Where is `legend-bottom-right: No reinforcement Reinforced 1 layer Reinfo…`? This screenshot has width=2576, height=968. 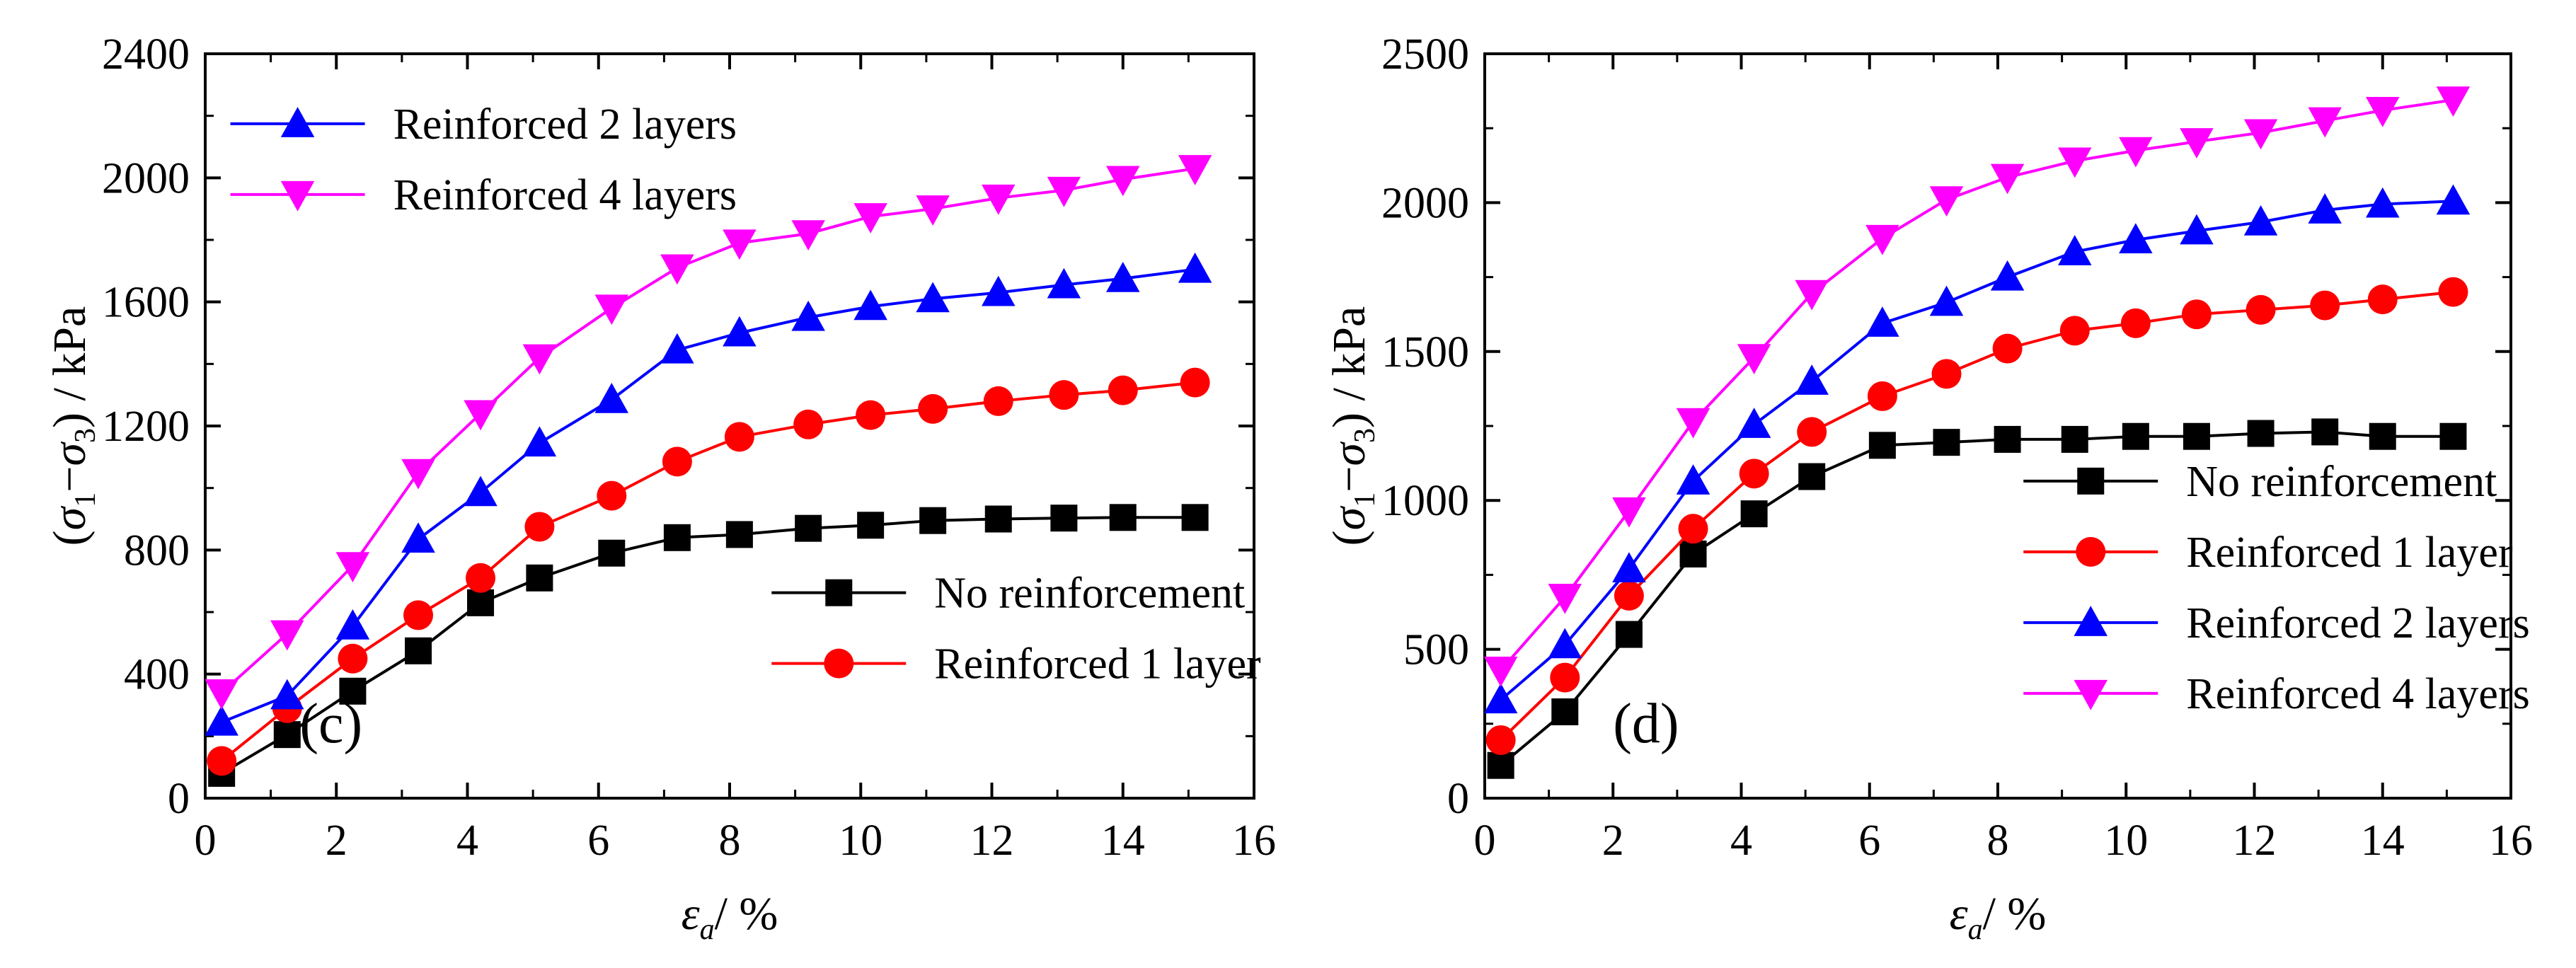
legend-bottom-right: No reinforcement Reinforced 1 layer Reinfo… is located at coordinates (2276, 588).